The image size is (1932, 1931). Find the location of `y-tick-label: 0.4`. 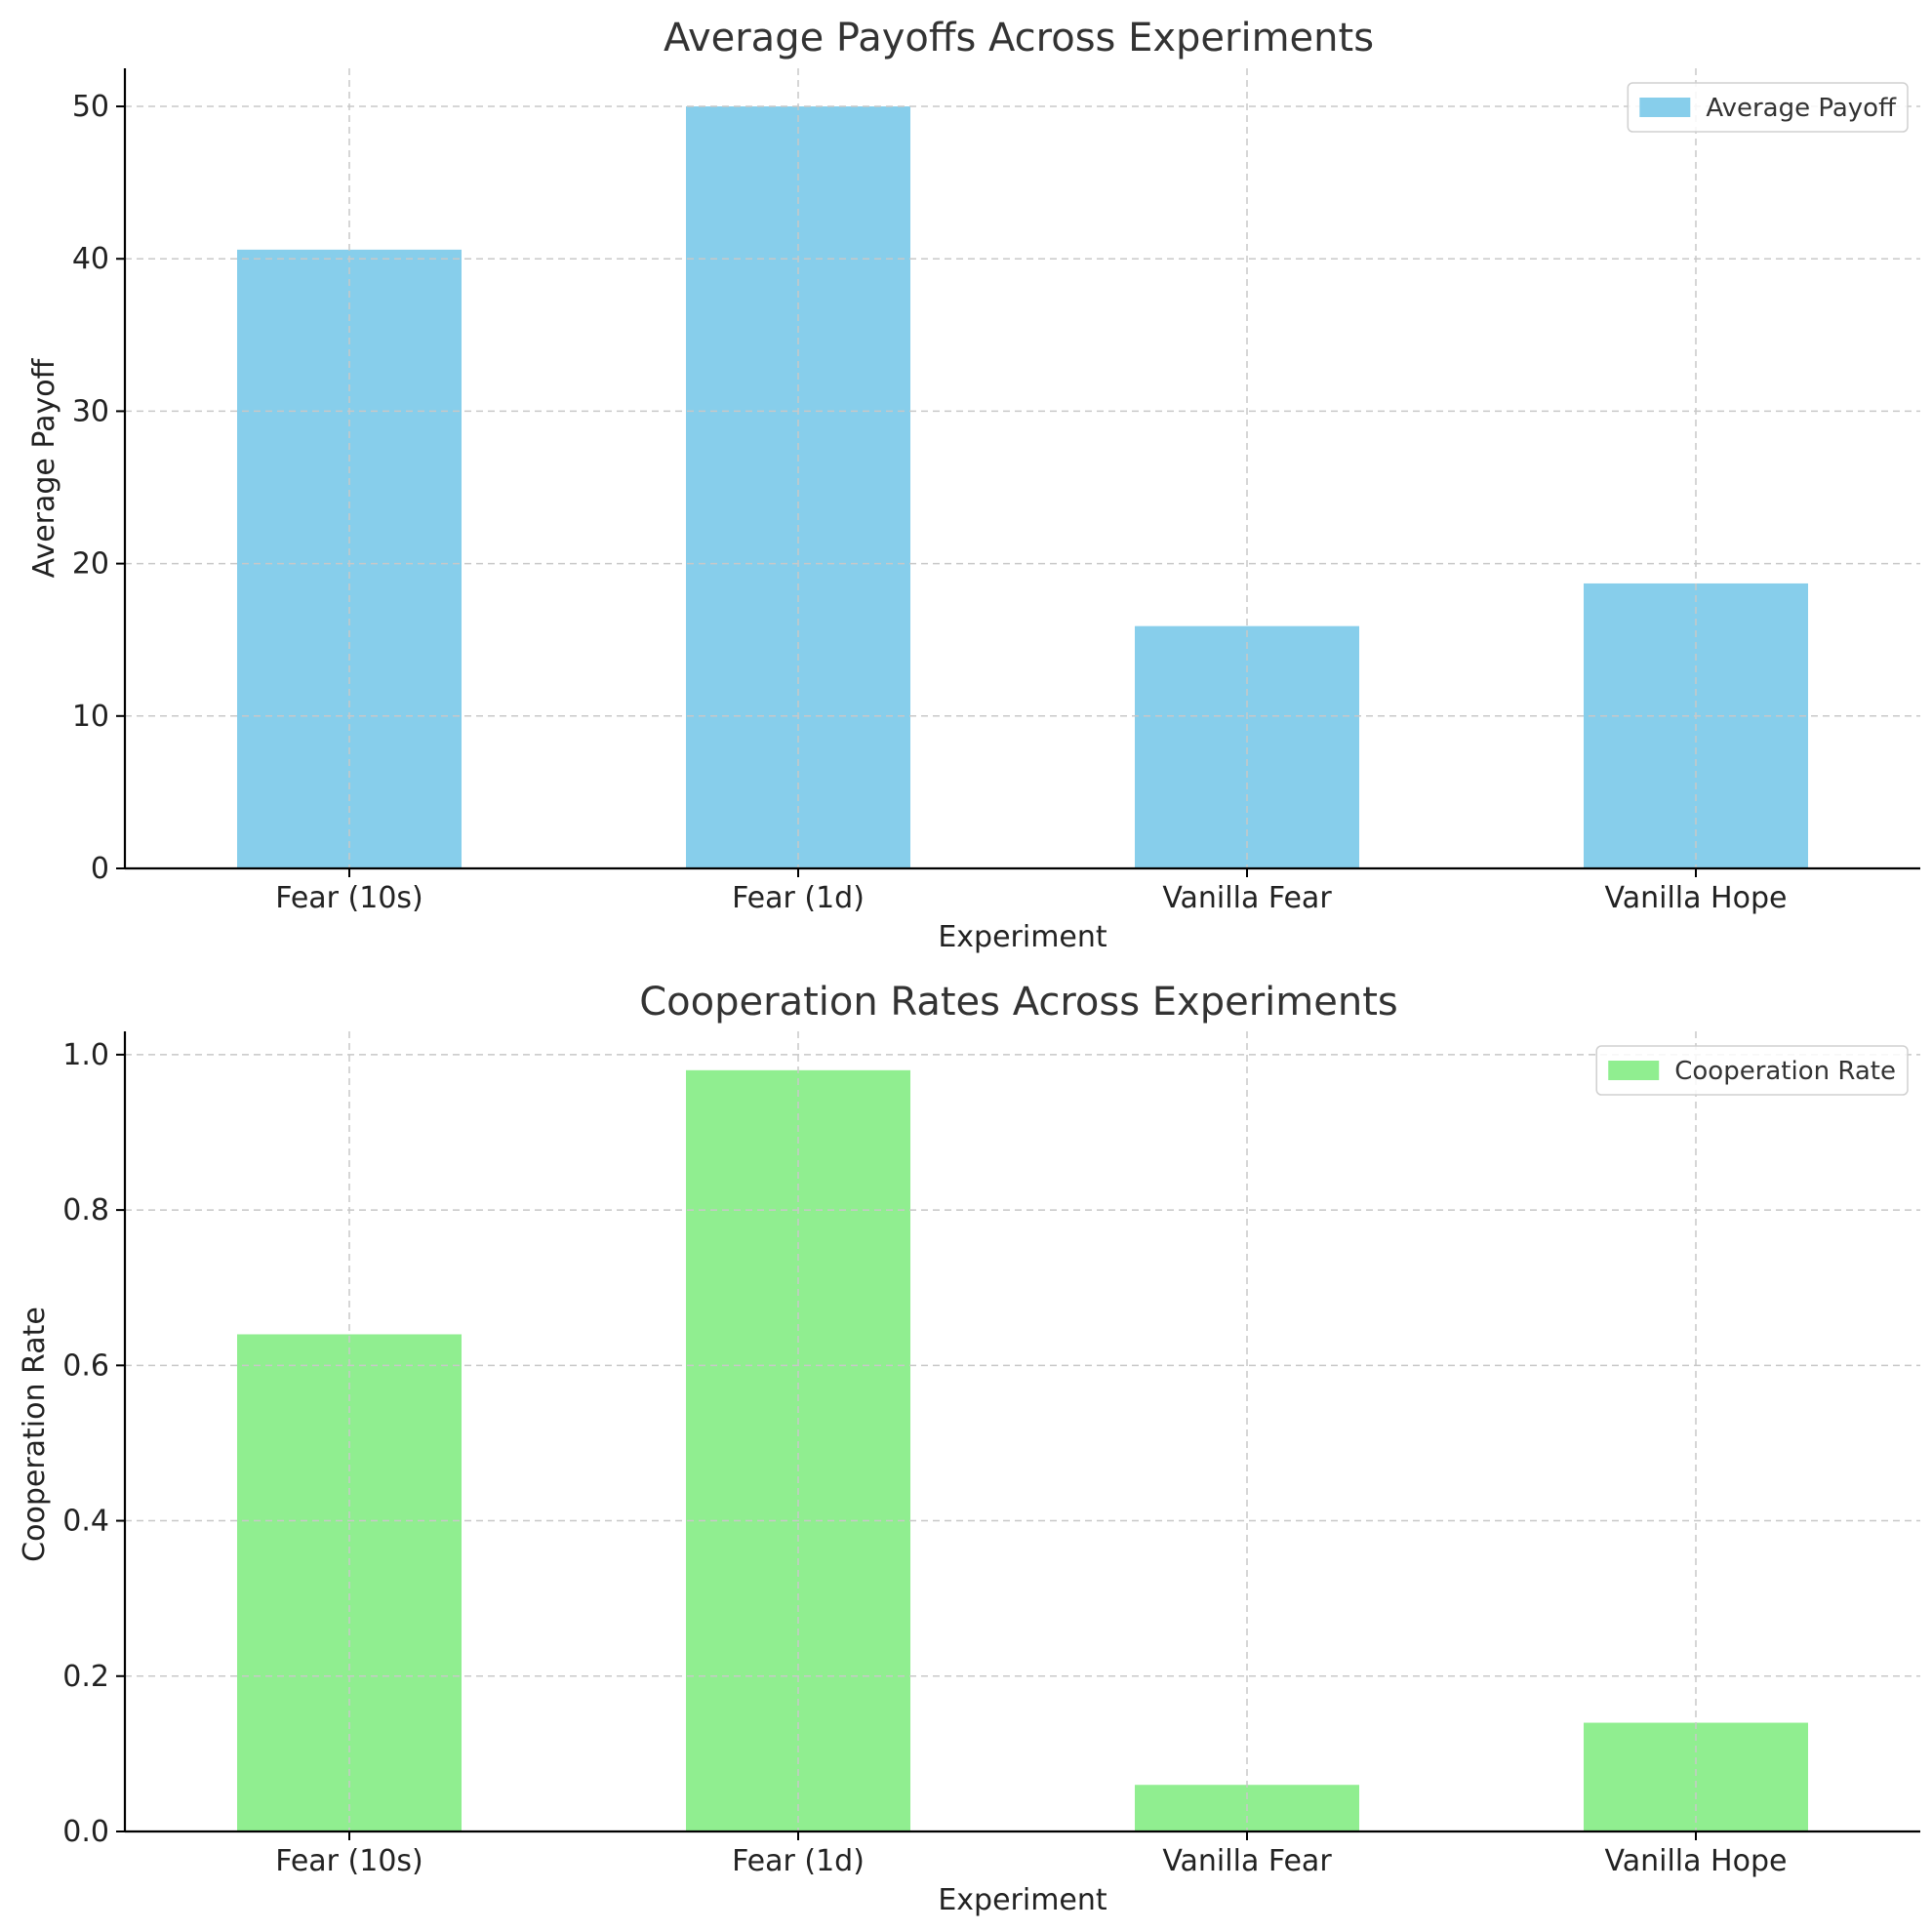

y-tick-label: 0.4 is located at coordinates (85, 1522).